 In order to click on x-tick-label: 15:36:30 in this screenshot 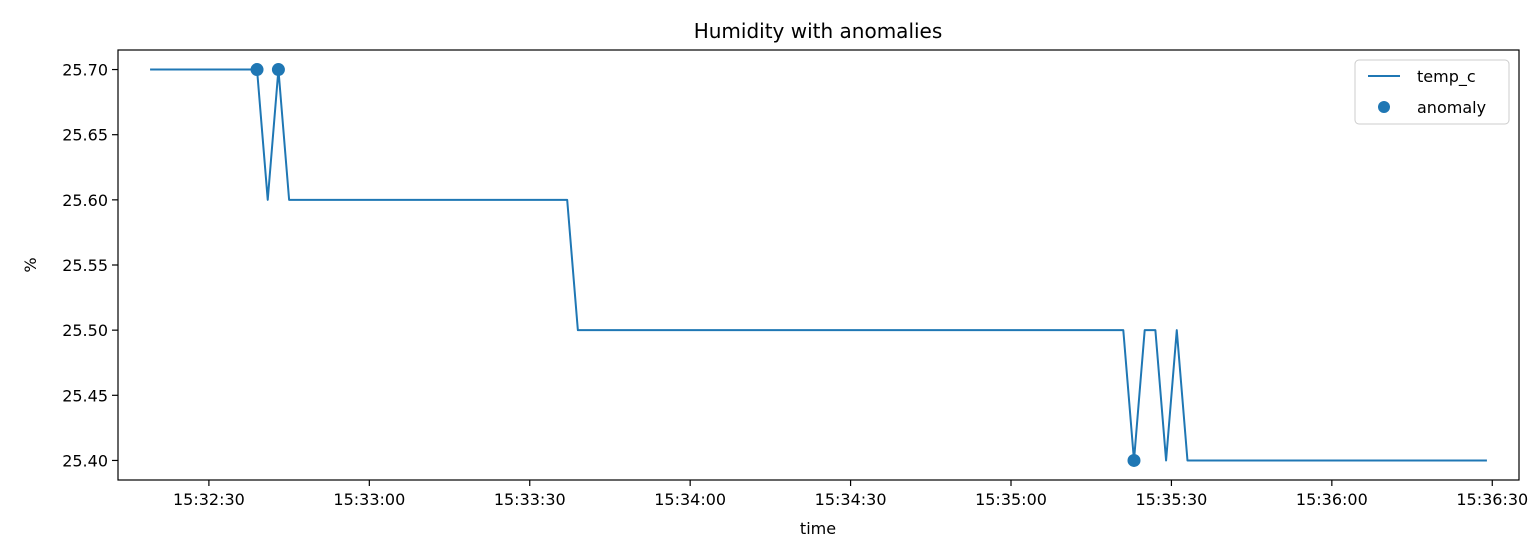, I will do `click(1492, 499)`.